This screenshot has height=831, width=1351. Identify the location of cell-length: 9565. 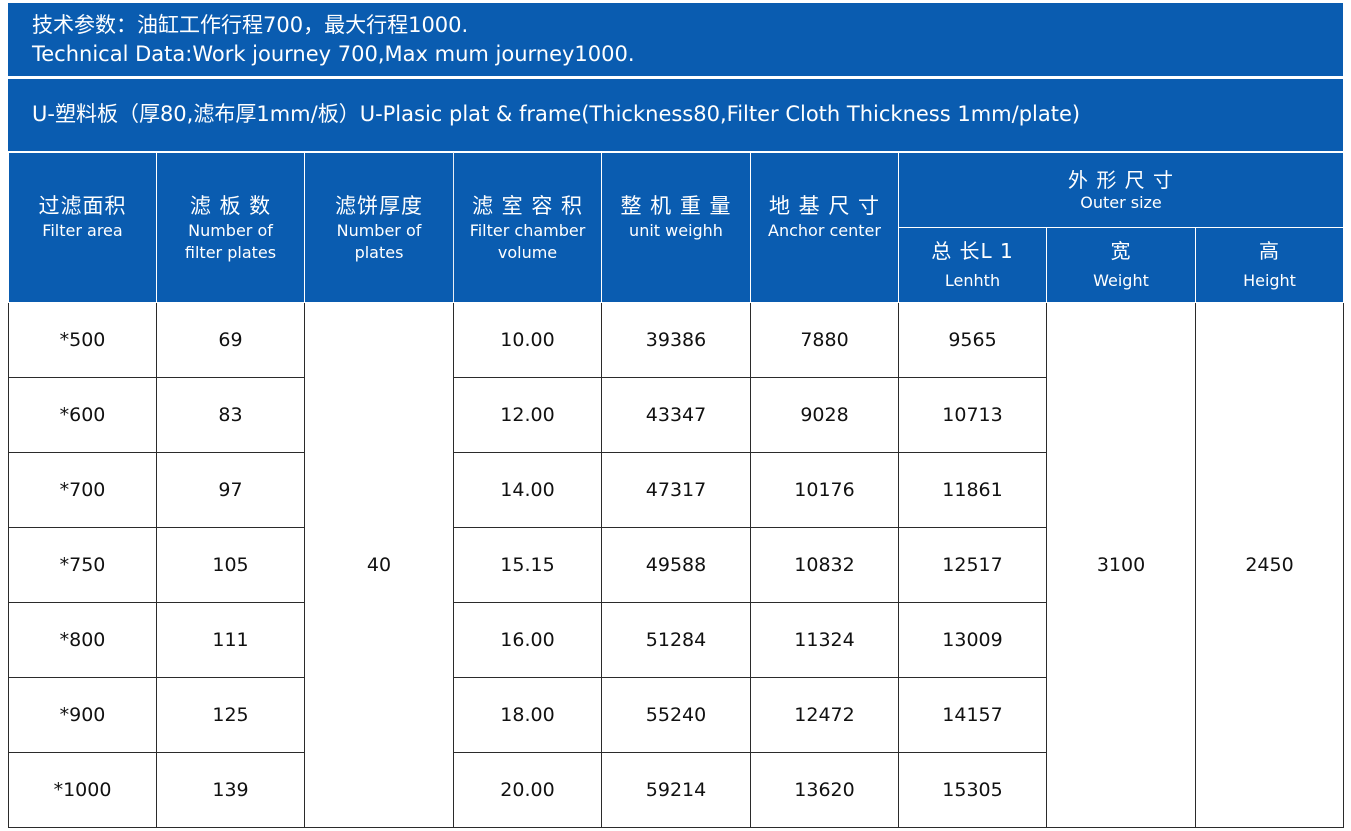
(972, 340).